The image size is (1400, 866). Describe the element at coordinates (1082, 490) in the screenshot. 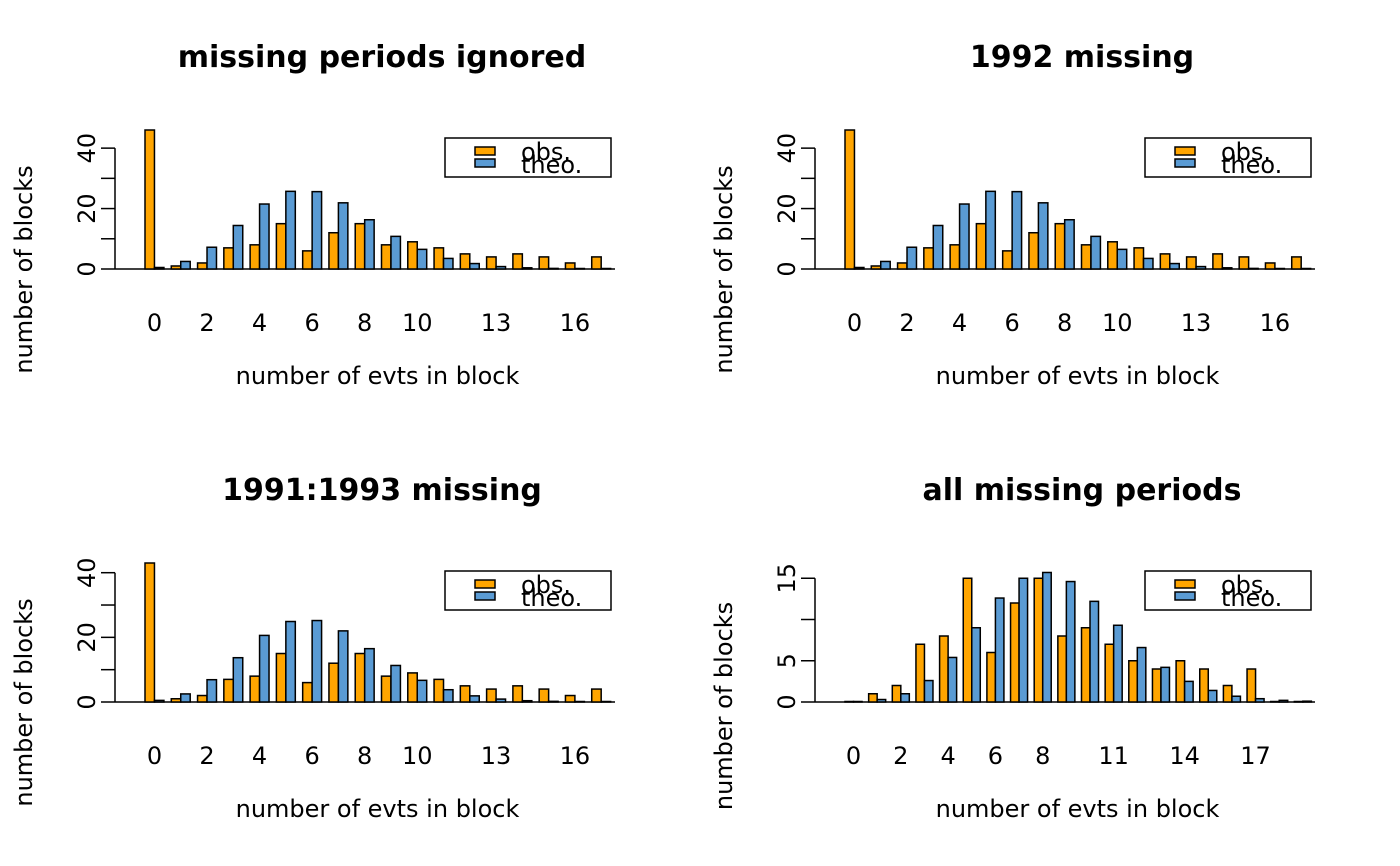

I see `chart-title: all missing periods` at that location.